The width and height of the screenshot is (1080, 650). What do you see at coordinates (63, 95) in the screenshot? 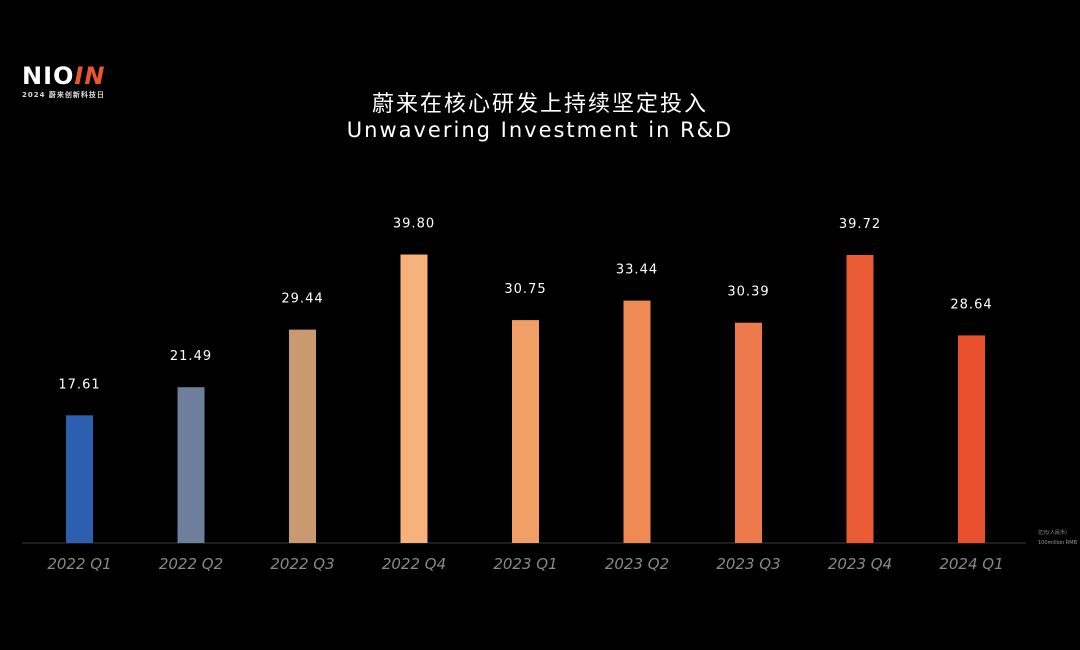
I see `logo-subtitle: 2024 蔚来创新科技日` at bounding box center [63, 95].